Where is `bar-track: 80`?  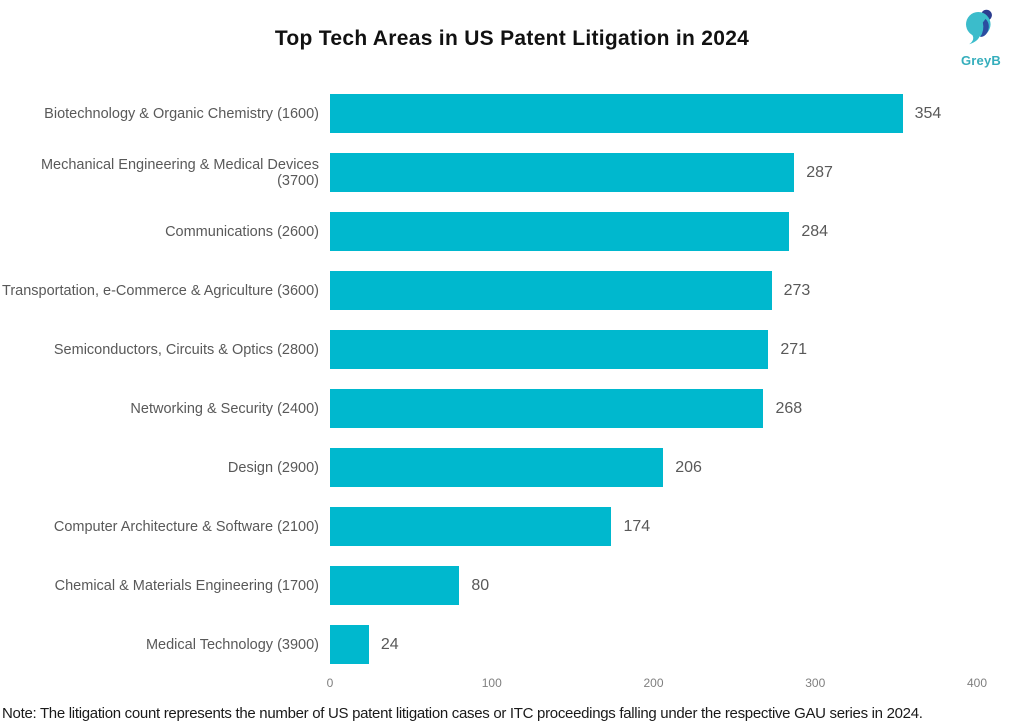
bar-track: 80 is located at coordinates (677, 585).